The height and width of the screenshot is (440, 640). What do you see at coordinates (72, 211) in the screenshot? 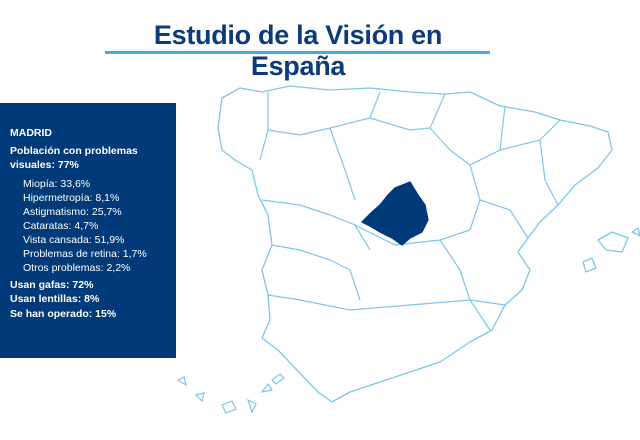
I see `problem-item: Astigmatismo: 25,7%` at bounding box center [72, 211].